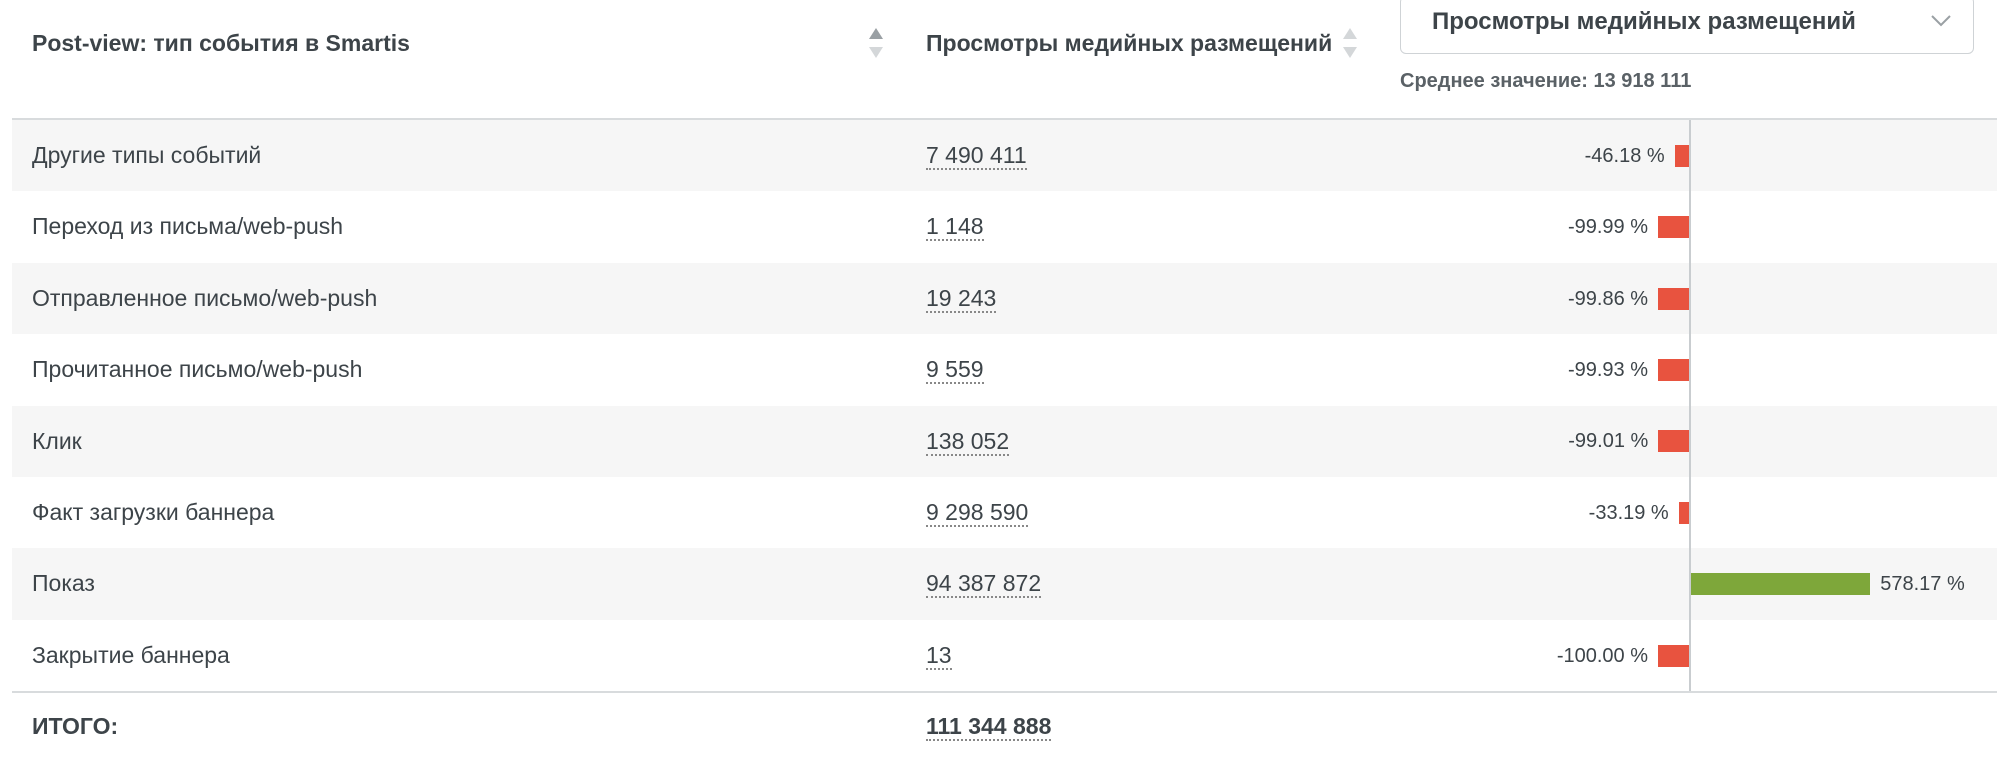 Image resolution: width=2000 pixels, height=759 pixels. I want to click on value-link: 19 243, so click(961, 298).